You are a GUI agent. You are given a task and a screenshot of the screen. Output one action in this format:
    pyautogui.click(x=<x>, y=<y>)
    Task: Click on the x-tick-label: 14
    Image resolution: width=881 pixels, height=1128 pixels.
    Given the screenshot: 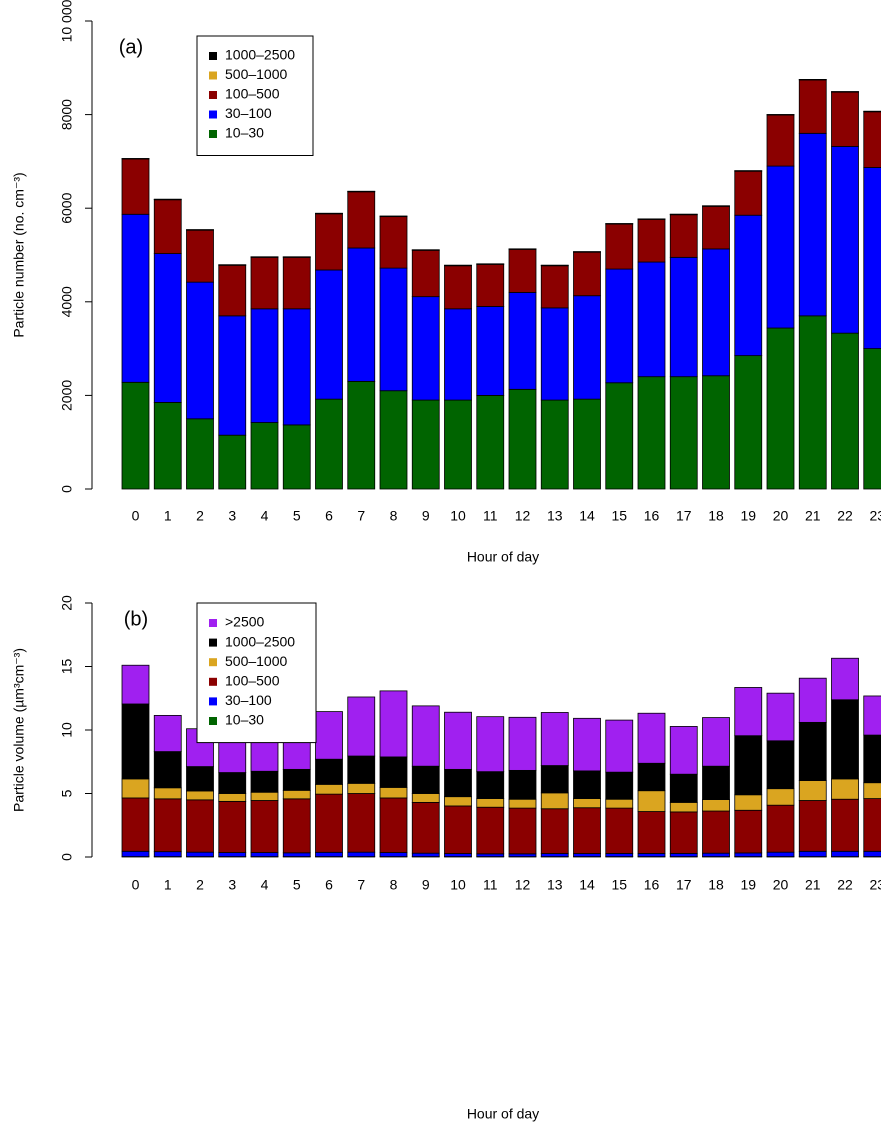 What is the action you would take?
    pyautogui.click(x=587, y=885)
    